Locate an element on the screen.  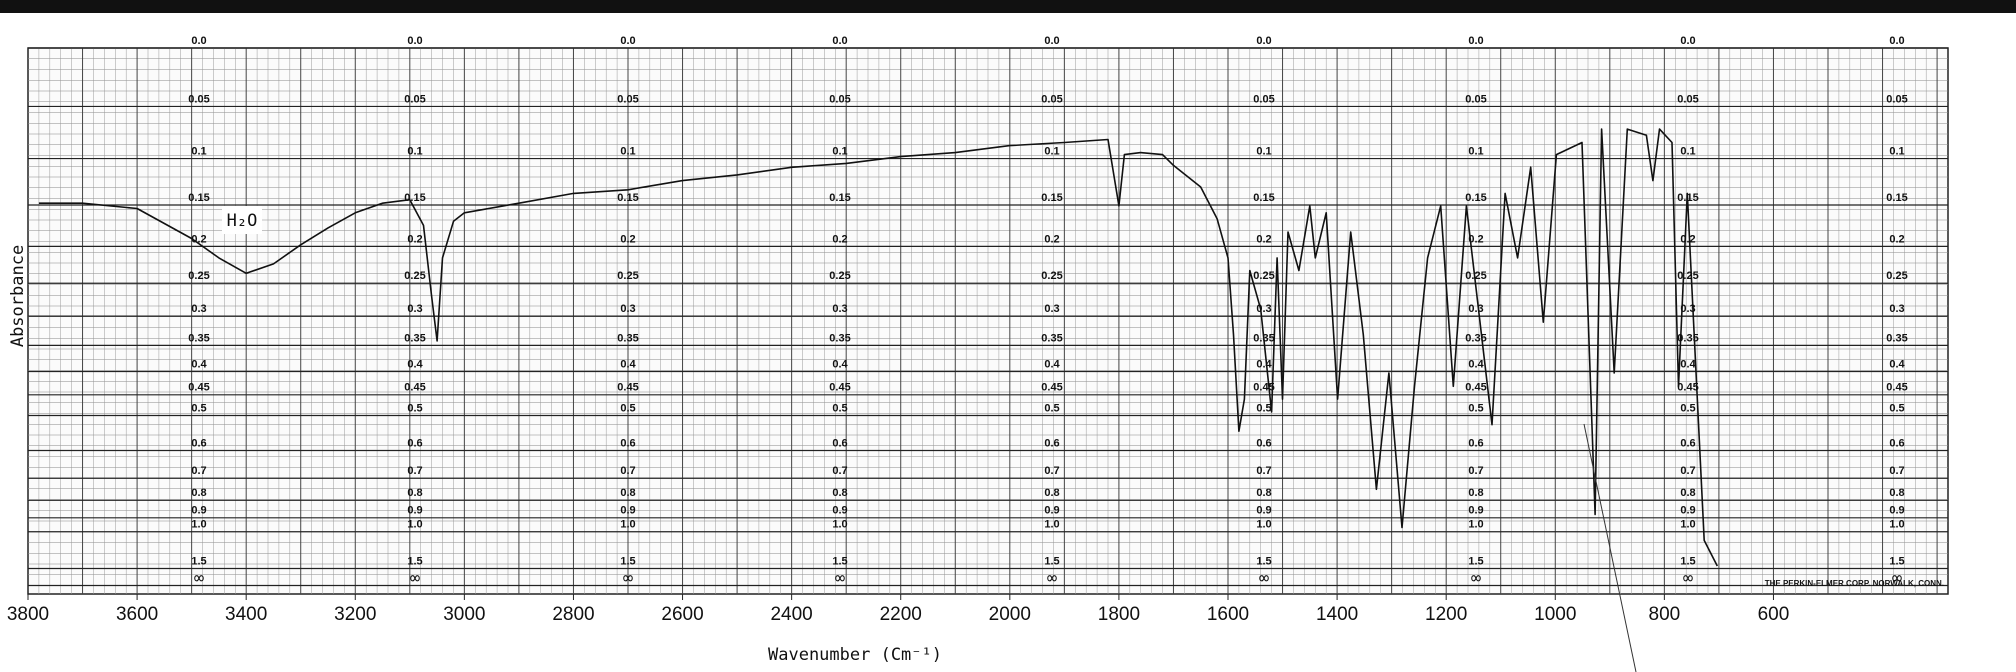
x-tick-label: 800 is located at coordinates (1665, 614).